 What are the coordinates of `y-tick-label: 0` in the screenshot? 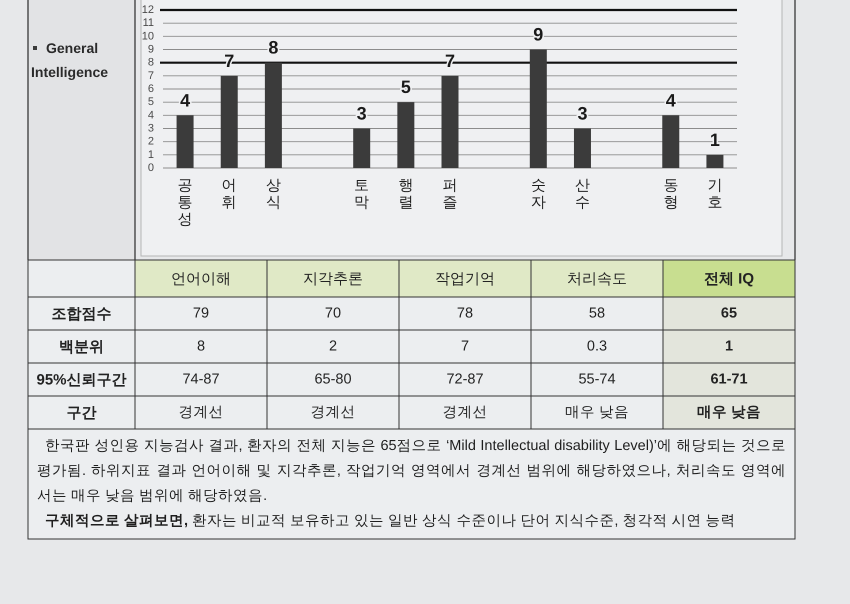 It's located at (151, 168).